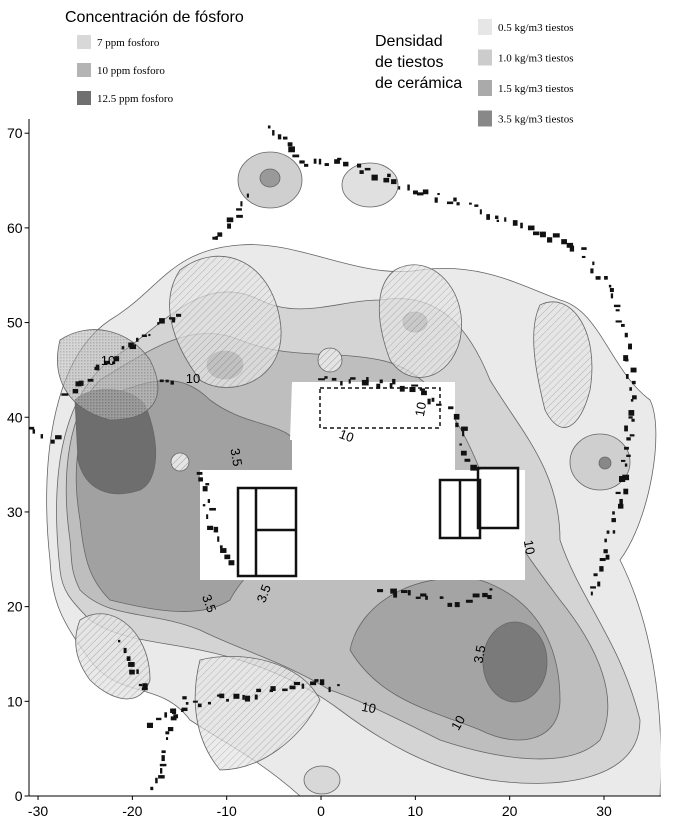 The height and width of the screenshot is (835, 673). Describe the element at coordinates (409, 62) in the screenshot. I see `legend-title: de tiestos` at that location.